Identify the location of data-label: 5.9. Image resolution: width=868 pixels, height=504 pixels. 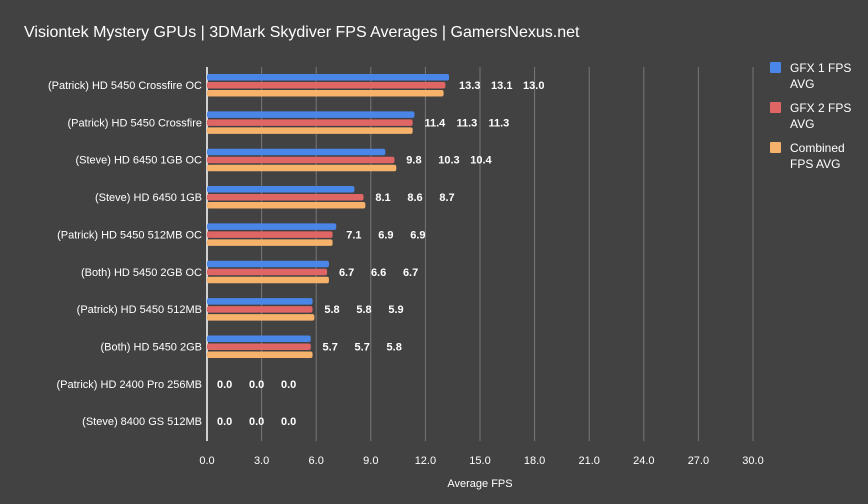
(395, 310).